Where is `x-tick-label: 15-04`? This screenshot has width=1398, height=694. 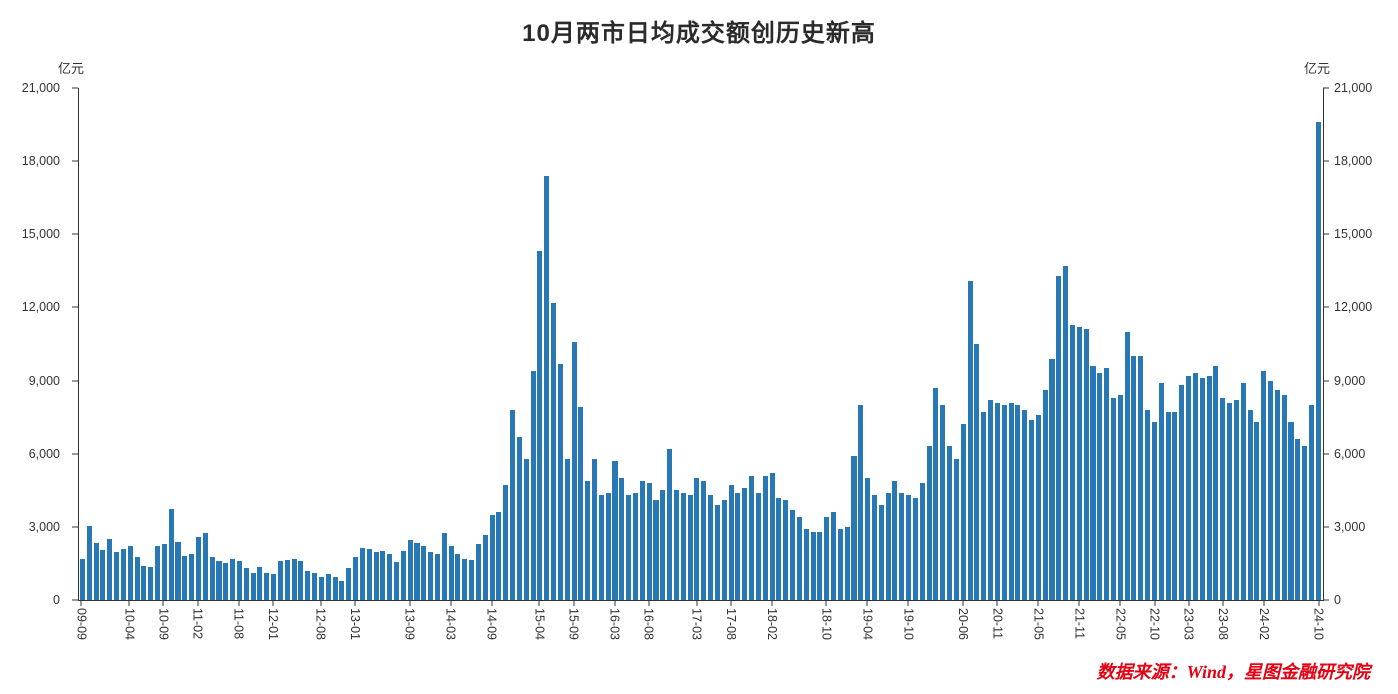
x-tick-label: 15-04 is located at coordinates (539, 624).